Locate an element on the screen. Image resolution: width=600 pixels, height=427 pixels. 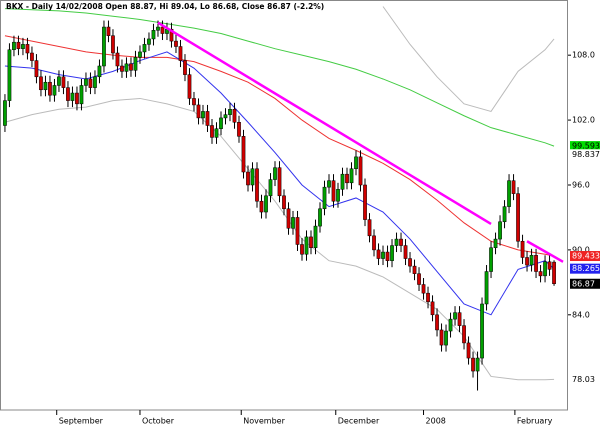
level-label: 89.4337 is located at coordinates (586, 256).